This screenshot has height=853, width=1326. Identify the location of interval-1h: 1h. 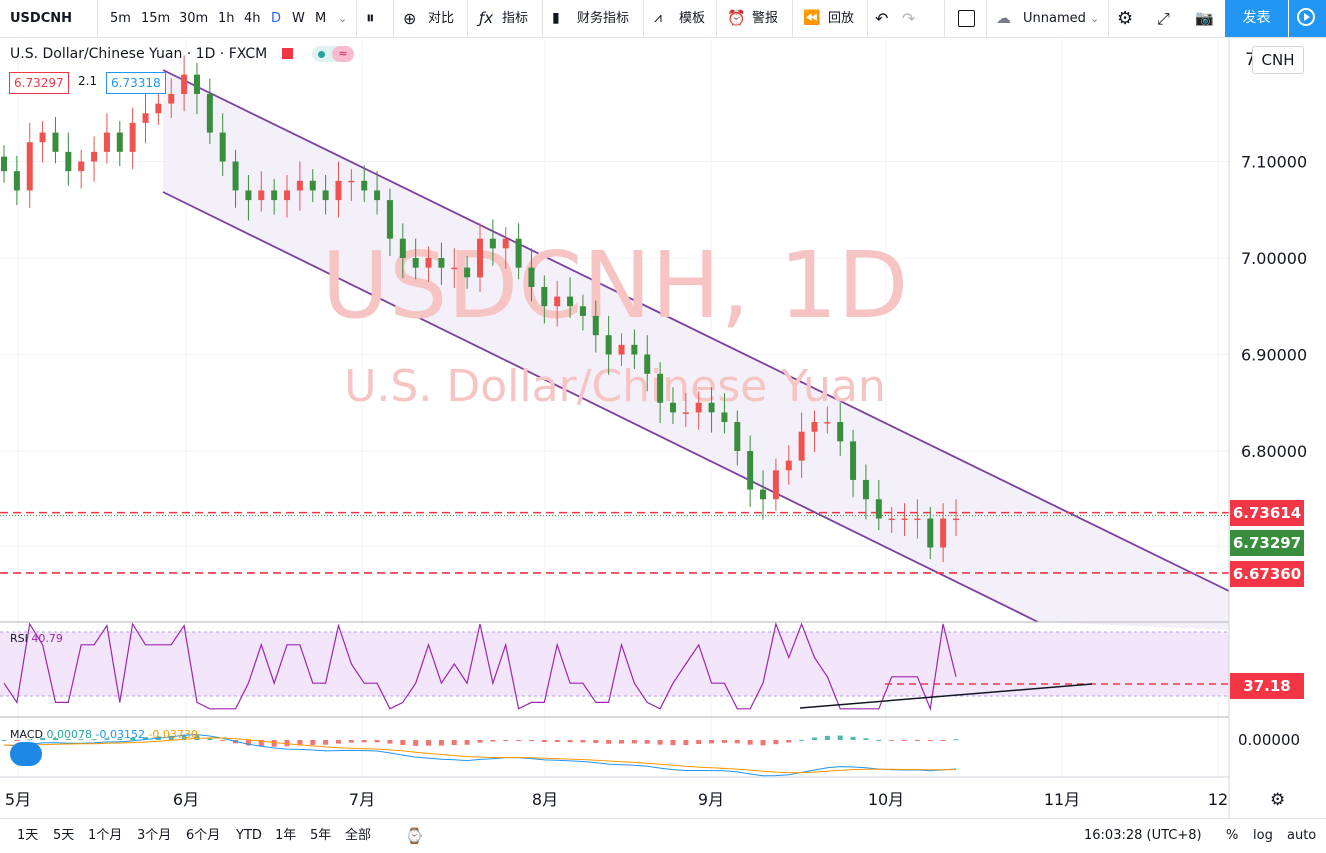
(226, 18).